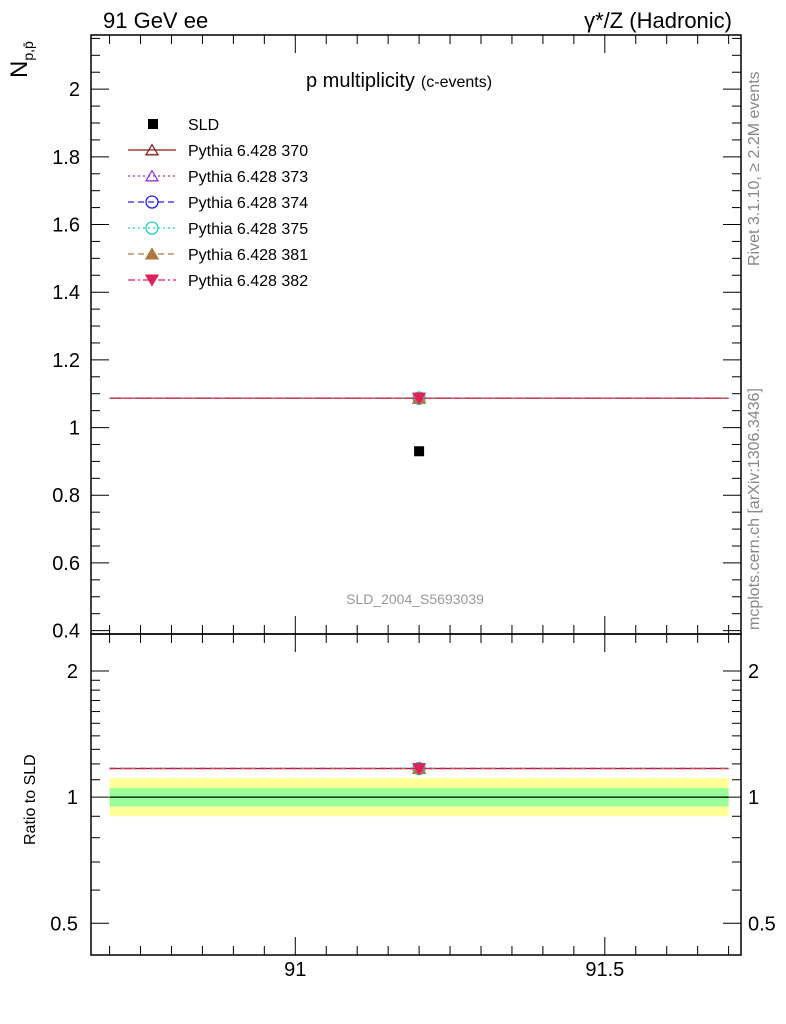 This screenshot has height=1024, width=786. I want to click on sld-data-point, so click(419, 451).